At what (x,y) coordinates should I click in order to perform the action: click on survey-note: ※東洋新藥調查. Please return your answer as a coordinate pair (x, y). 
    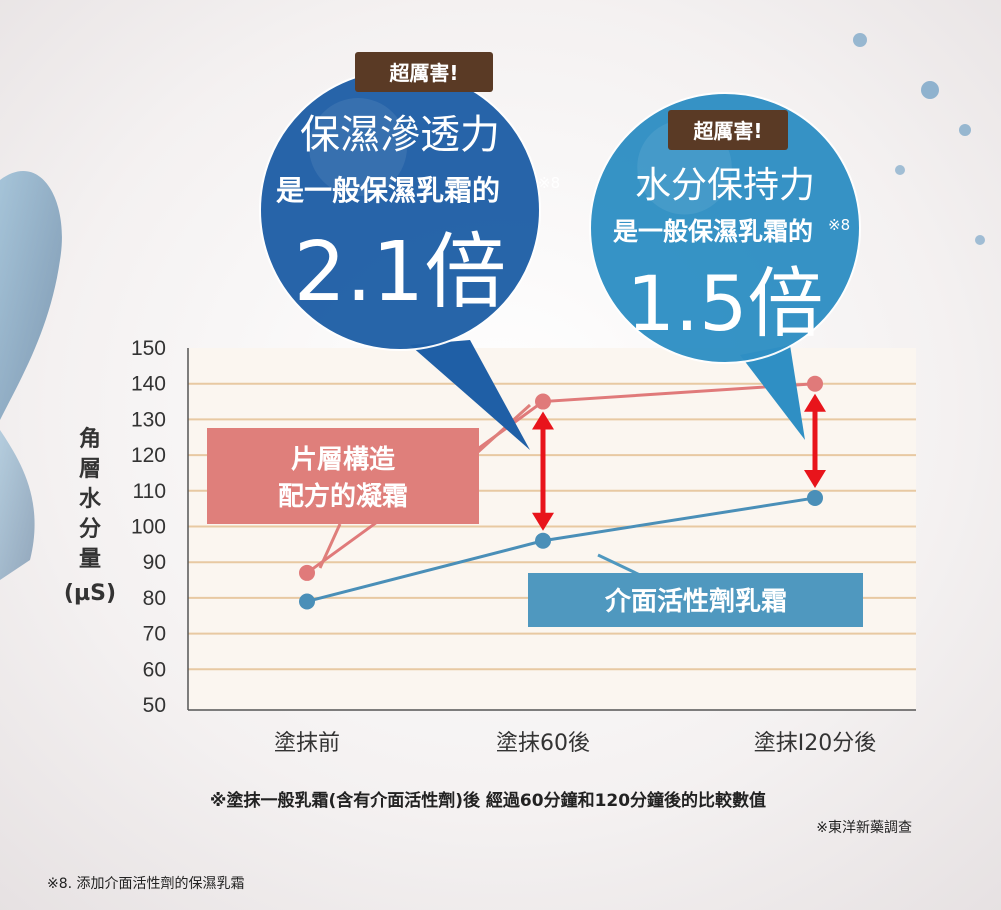
    Looking at the image, I should click on (864, 828).